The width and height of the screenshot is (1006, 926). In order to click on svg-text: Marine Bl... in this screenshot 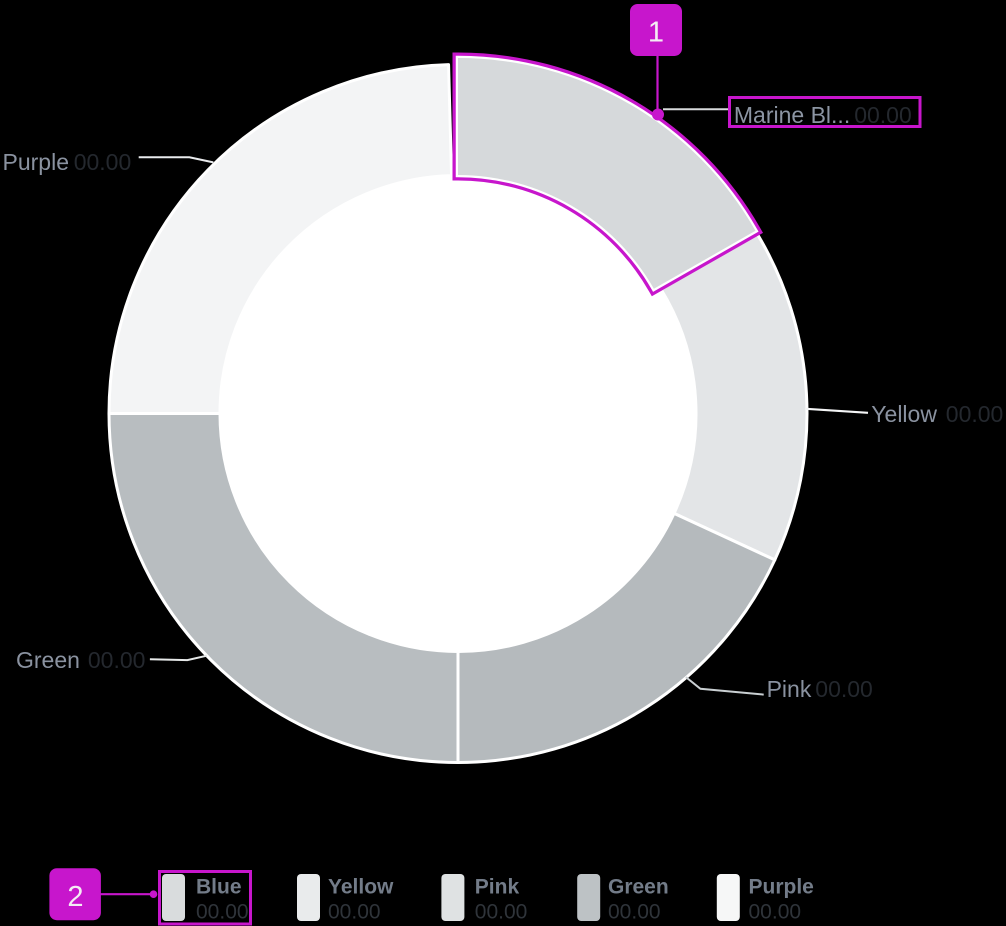, I will do `click(792, 115)`.